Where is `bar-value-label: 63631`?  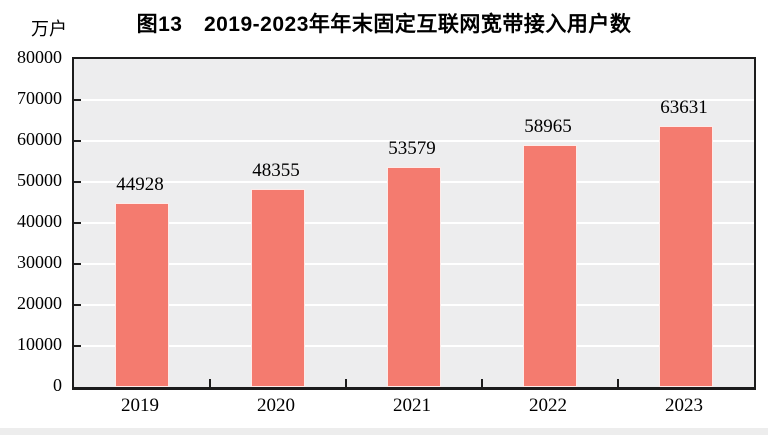 bar-value-label: 63631 is located at coordinates (684, 108).